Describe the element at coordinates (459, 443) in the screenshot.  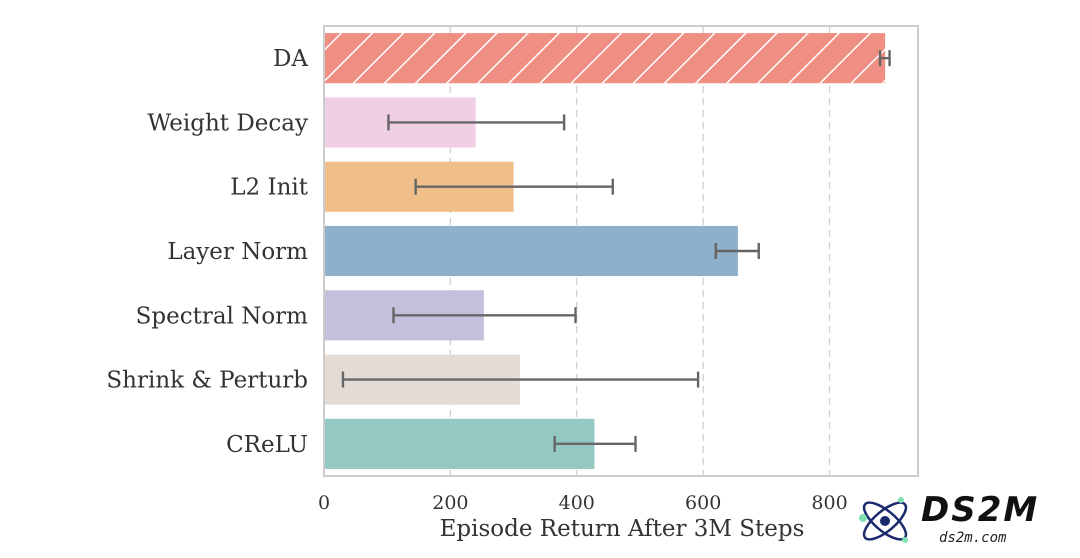
I see `bar-crelu` at that location.